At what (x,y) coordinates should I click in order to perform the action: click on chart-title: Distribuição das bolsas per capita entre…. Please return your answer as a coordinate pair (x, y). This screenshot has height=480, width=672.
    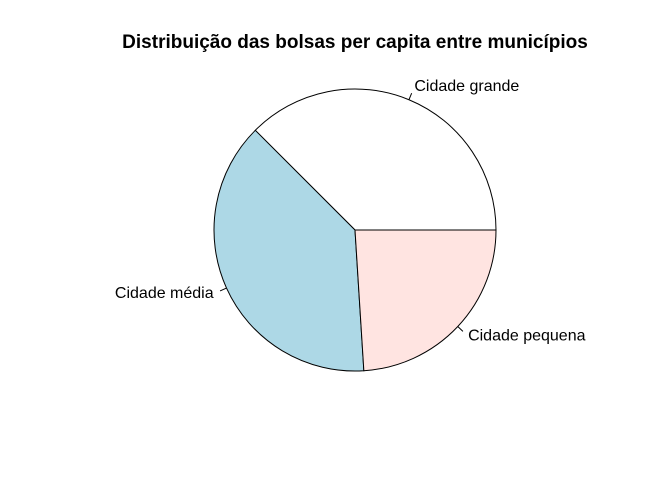
    Looking at the image, I should click on (355, 42).